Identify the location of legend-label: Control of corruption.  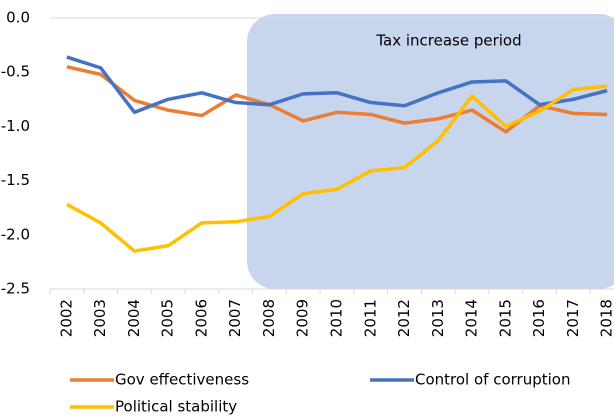
(492, 380).